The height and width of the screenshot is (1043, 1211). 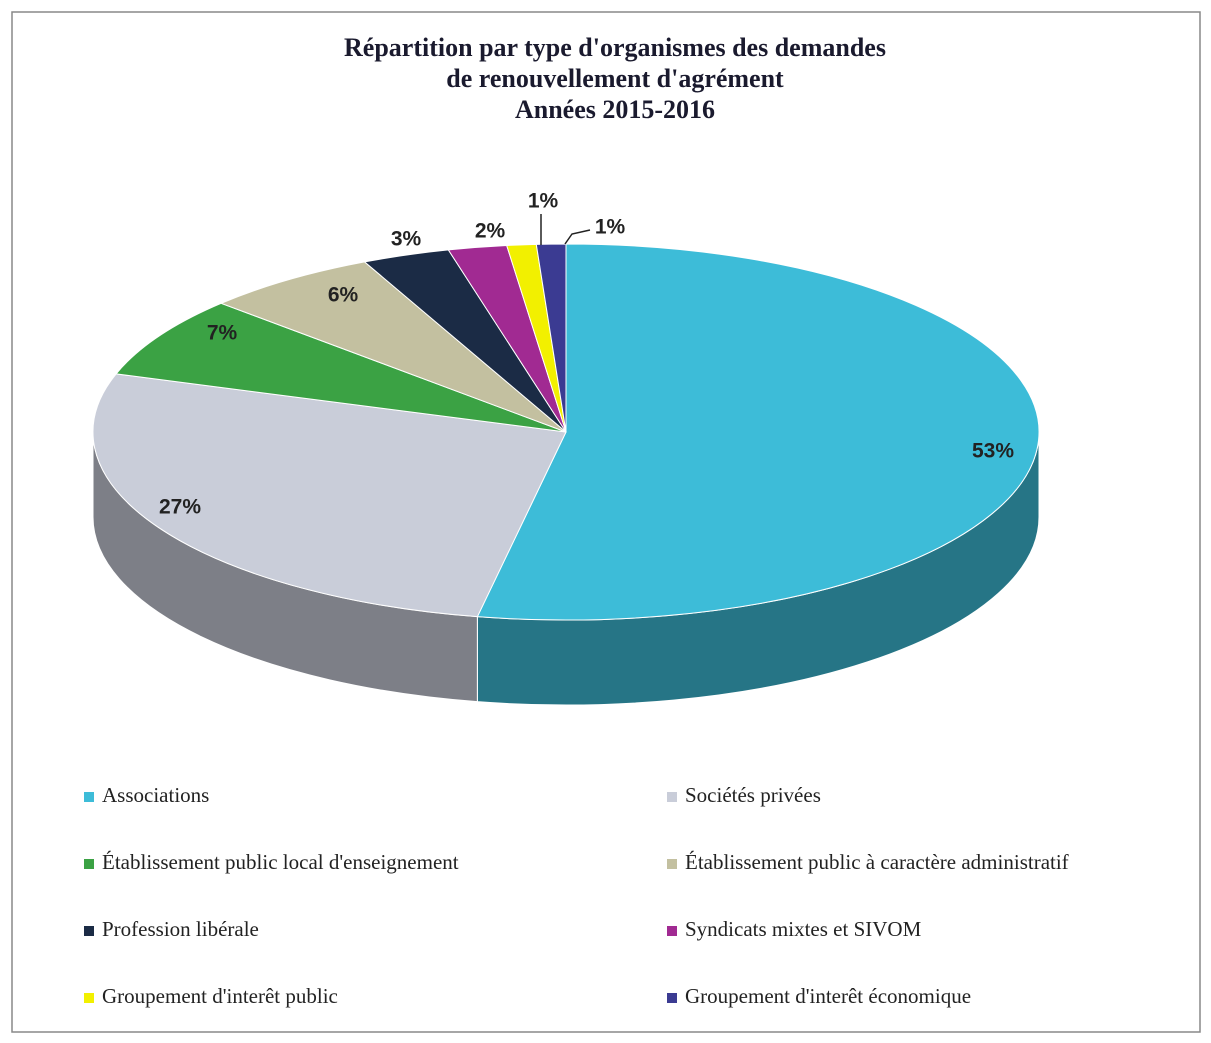 What do you see at coordinates (615, 109) in the screenshot?
I see `chart-title: Années 2015-2016` at bounding box center [615, 109].